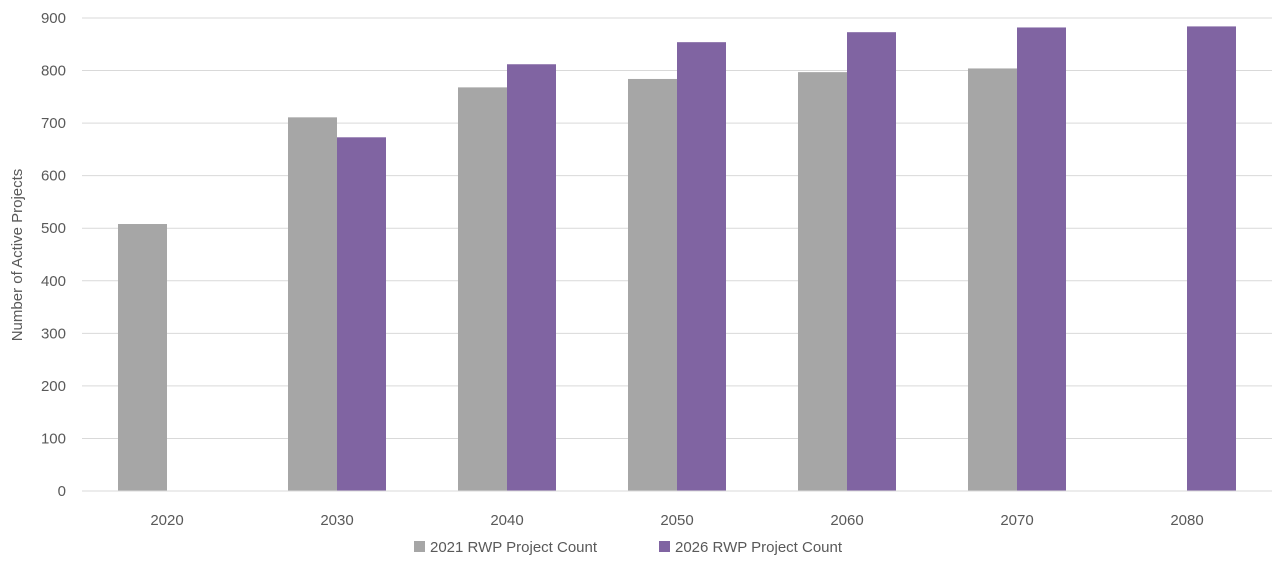  What do you see at coordinates (514, 547) in the screenshot?
I see `legend-label: 2021 RWP Project Count` at bounding box center [514, 547].